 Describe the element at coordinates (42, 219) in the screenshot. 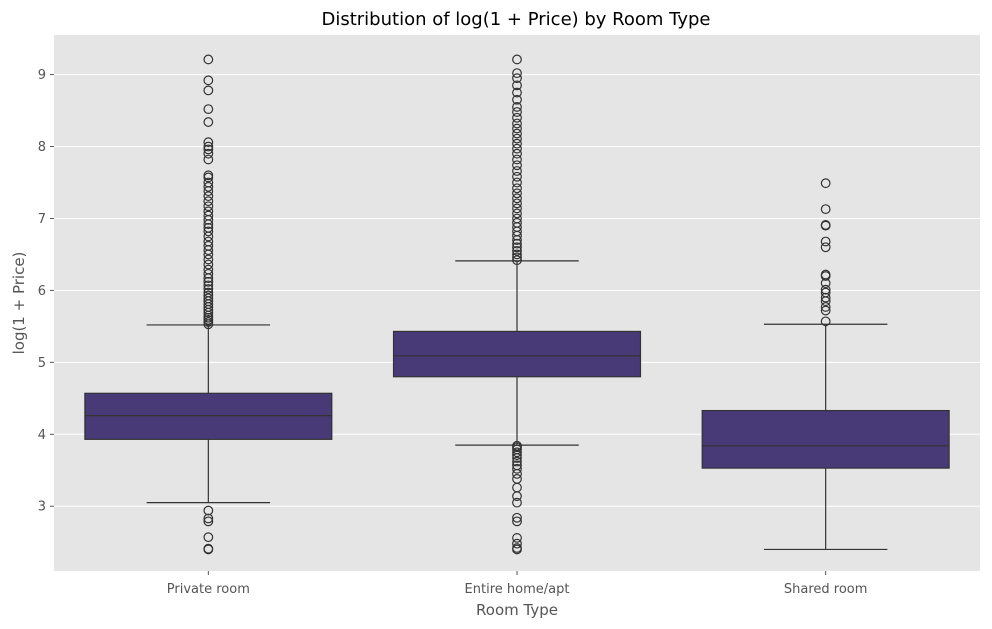

I see `y-tick-label: 7` at that location.